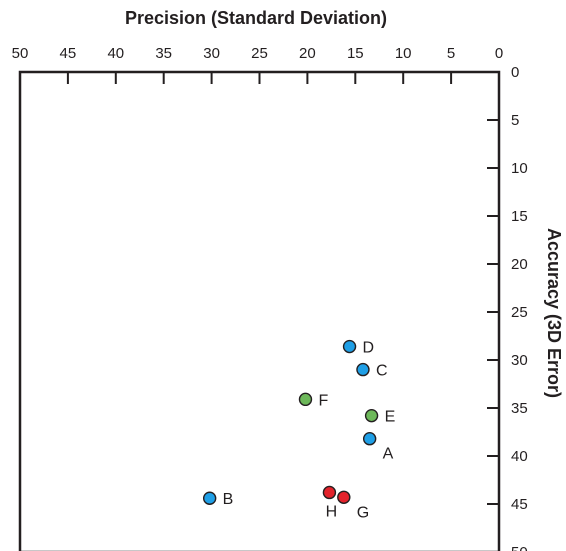  I want to click on y-tick-label: 40, so click(519, 456).